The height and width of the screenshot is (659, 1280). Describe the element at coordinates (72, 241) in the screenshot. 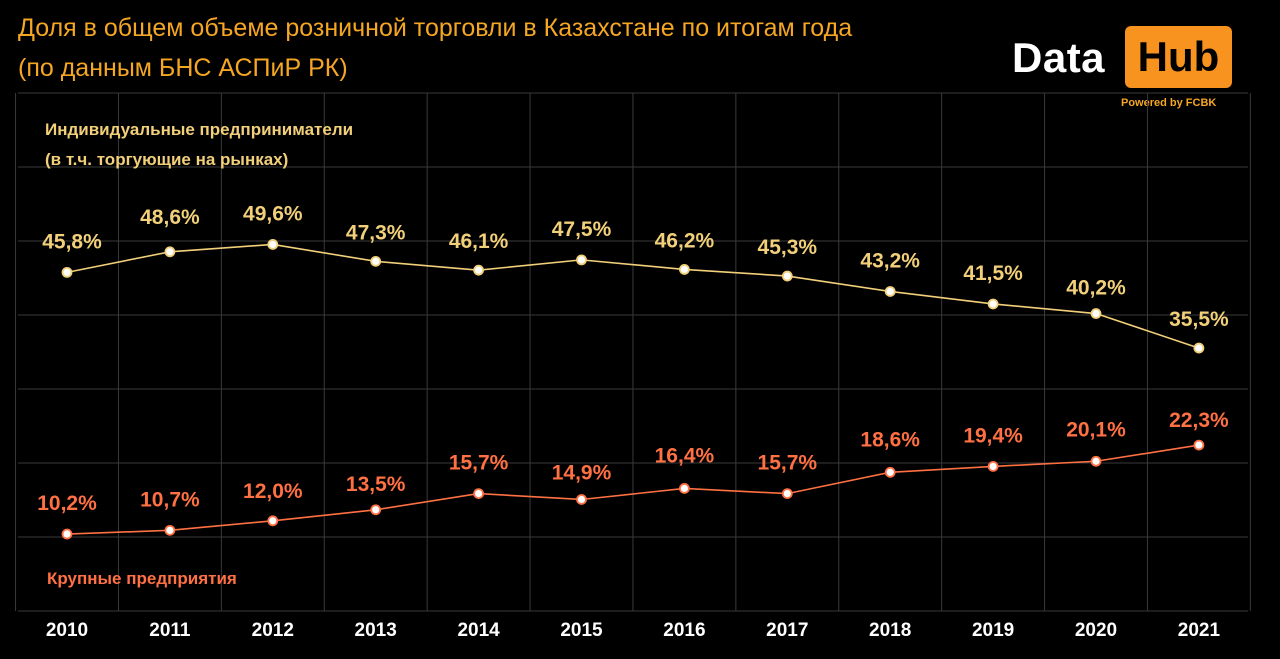

I see `data-label: 45,8%` at that location.